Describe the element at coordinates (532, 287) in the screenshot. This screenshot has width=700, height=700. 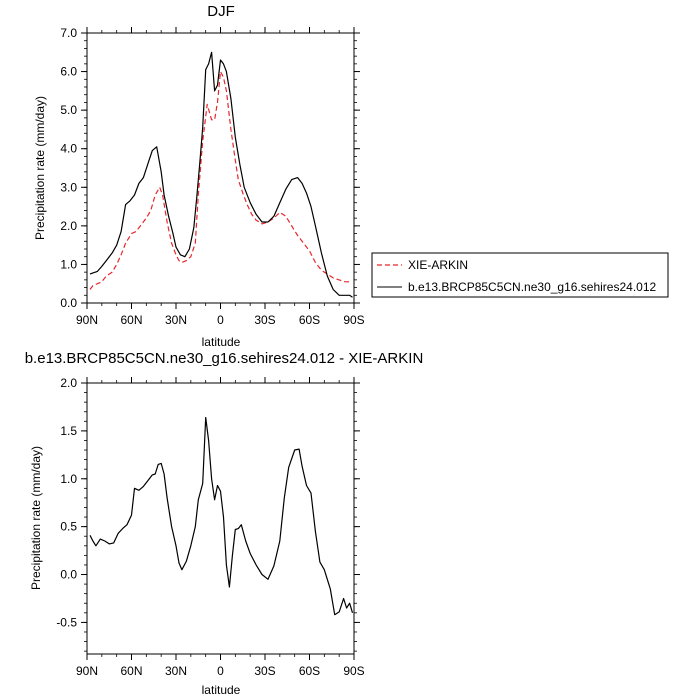
I see `legend-label-model: b.e13.BRCP85C5CN.ne30_g16.sehires24.012` at that location.